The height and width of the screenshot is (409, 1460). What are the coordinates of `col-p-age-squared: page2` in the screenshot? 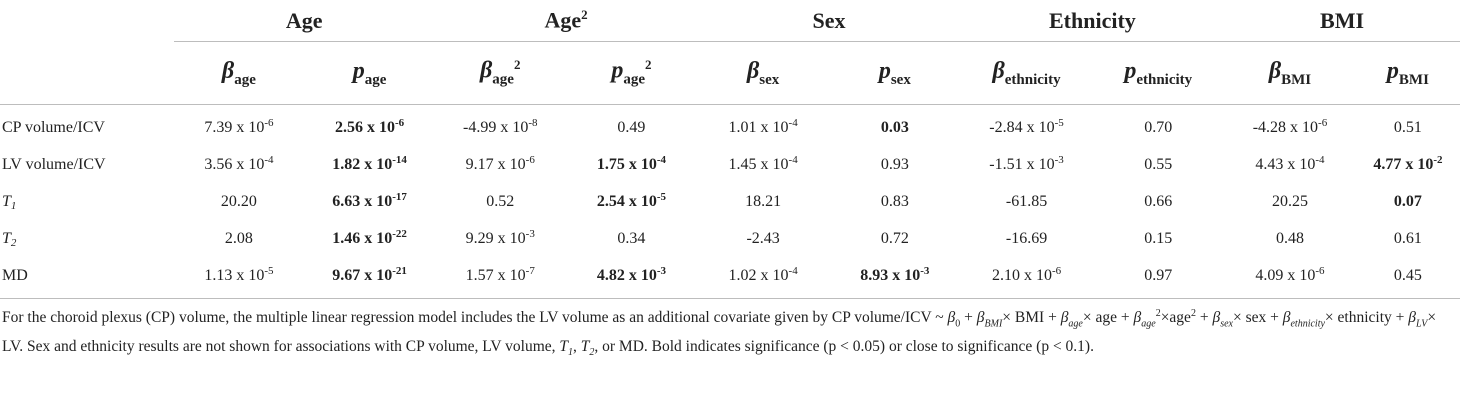 It's located at (631, 73).